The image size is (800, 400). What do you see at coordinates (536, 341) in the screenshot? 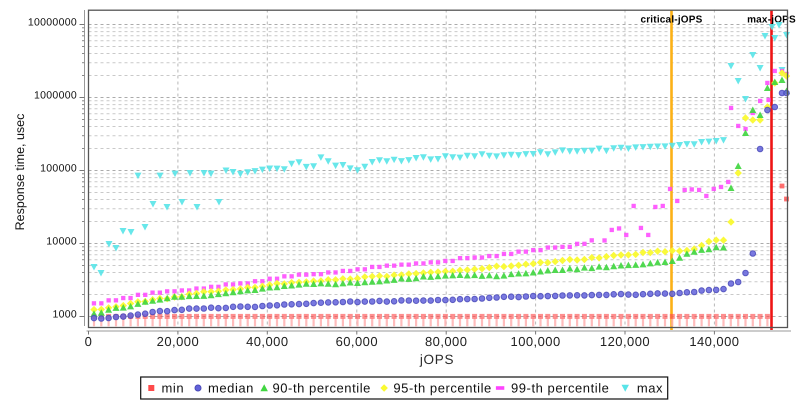
I see `svg-text: 100,000` at bounding box center [536, 341].